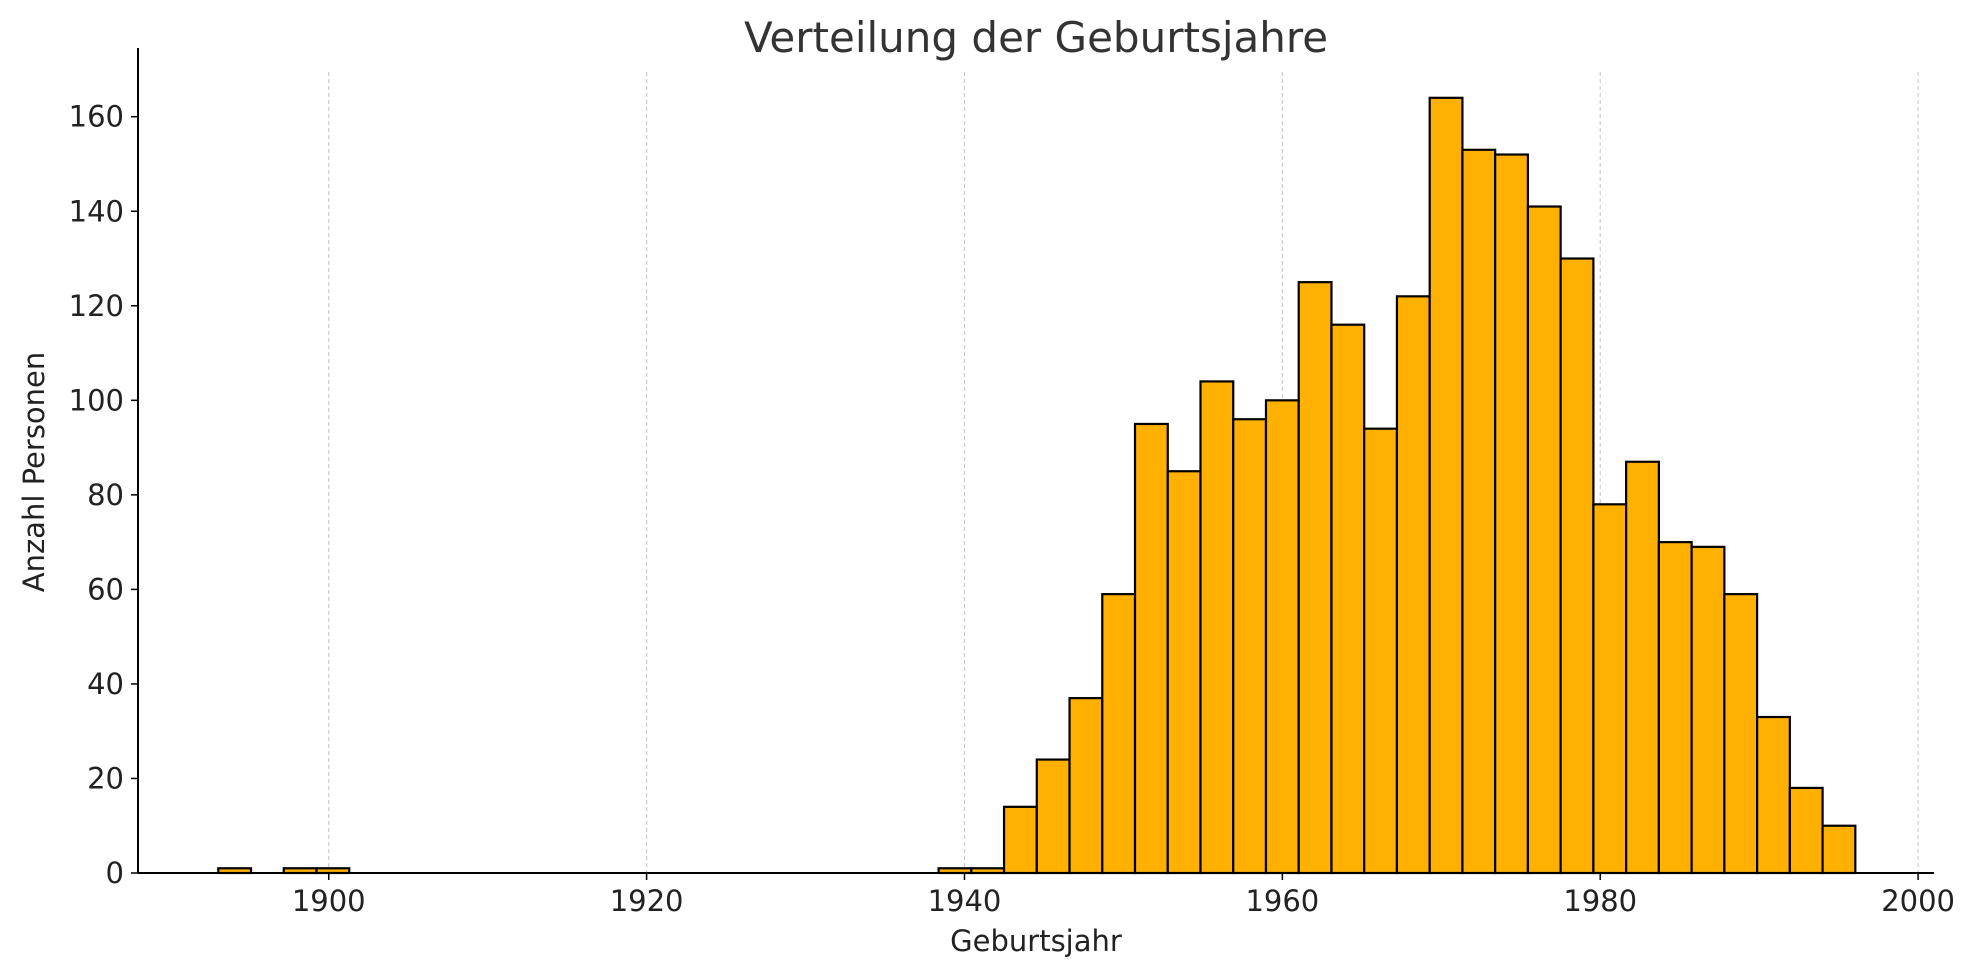  Describe the element at coordinates (1036, 37) in the screenshot. I see `chart-title: Verteilung der Geburtsjahre` at that location.